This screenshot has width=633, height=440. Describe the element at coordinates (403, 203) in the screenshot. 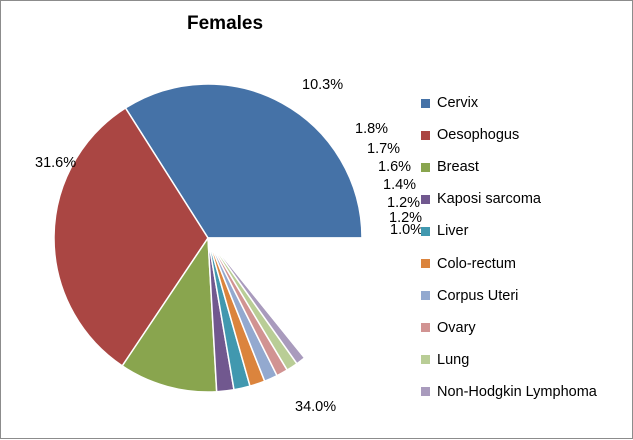

I see `data-label-ovary: 1.2%` at that location.